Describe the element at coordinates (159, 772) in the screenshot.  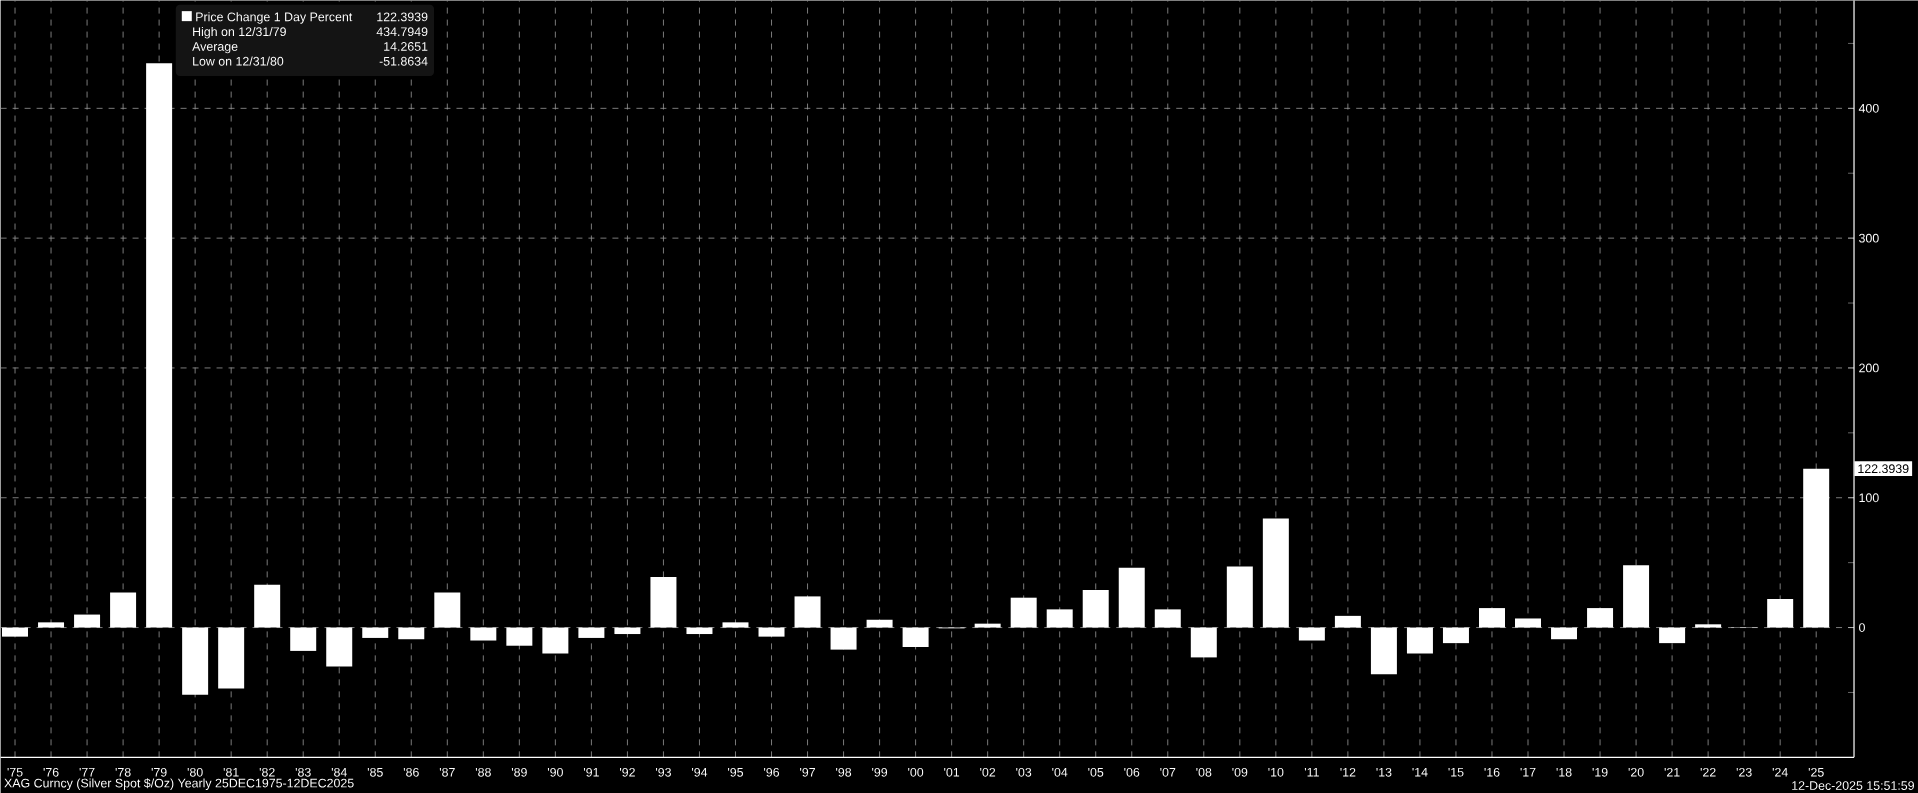
I see `x-tick-label: '79` at that location.